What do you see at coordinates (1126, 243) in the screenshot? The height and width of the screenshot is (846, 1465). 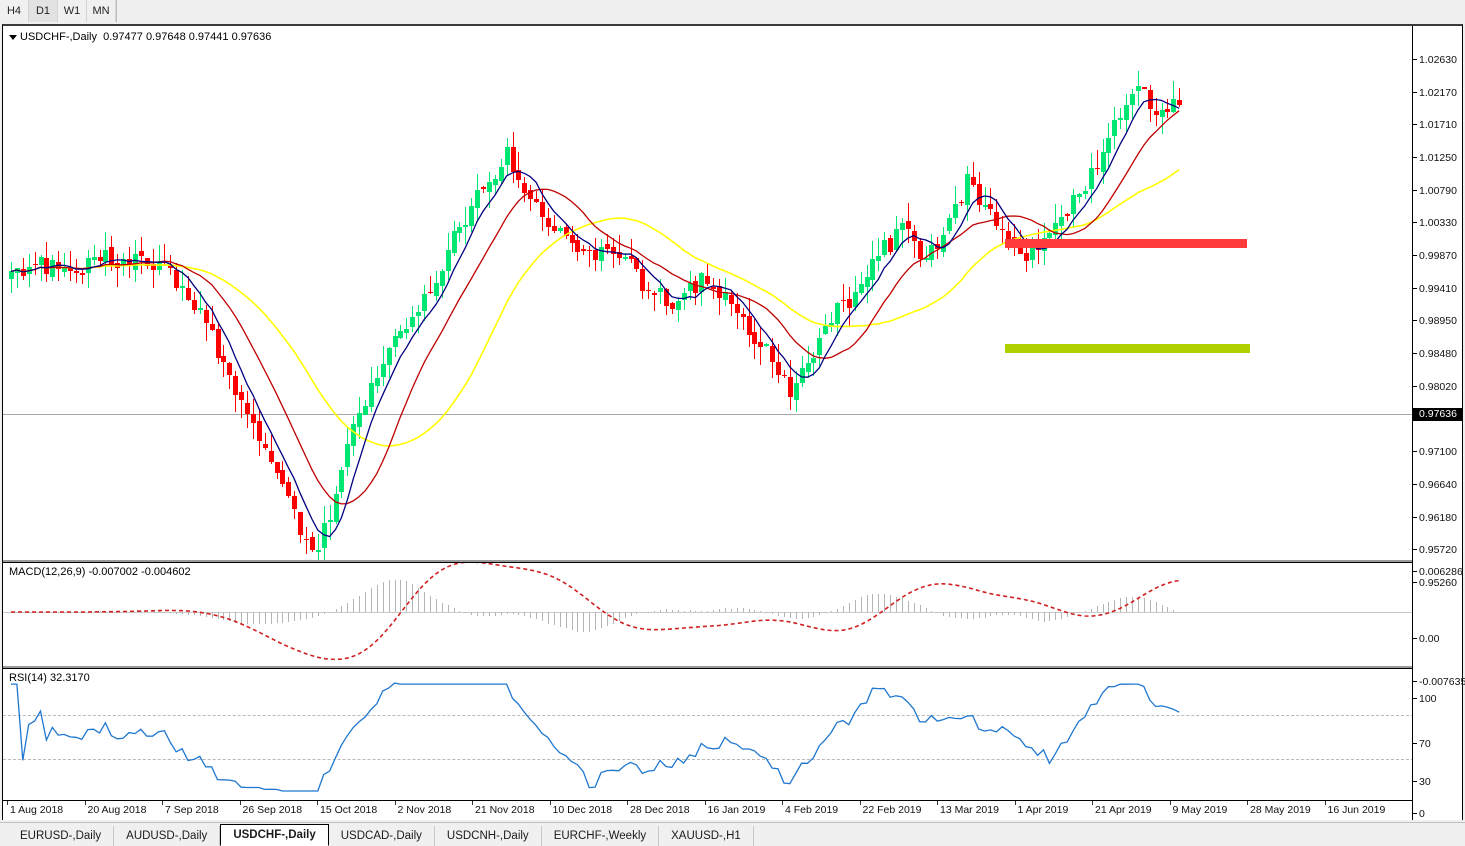 I see `resistance-line` at bounding box center [1126, 243].